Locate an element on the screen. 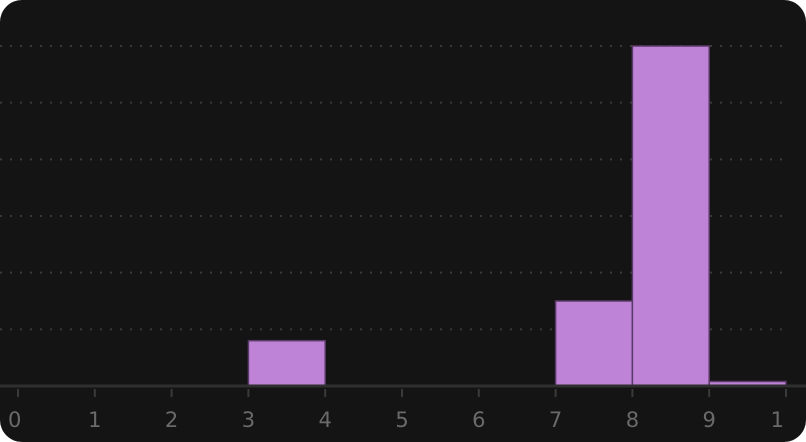 The height and width of the screenshot is (442, 806). x-tick-label: 5 is located at coordinates (401, 420).